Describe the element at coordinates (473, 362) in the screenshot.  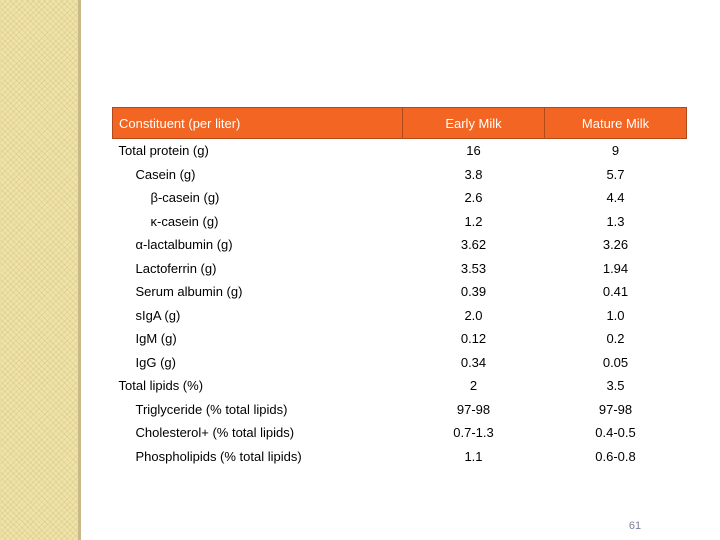
I see `early-milk-cell: 0.34` at that location.